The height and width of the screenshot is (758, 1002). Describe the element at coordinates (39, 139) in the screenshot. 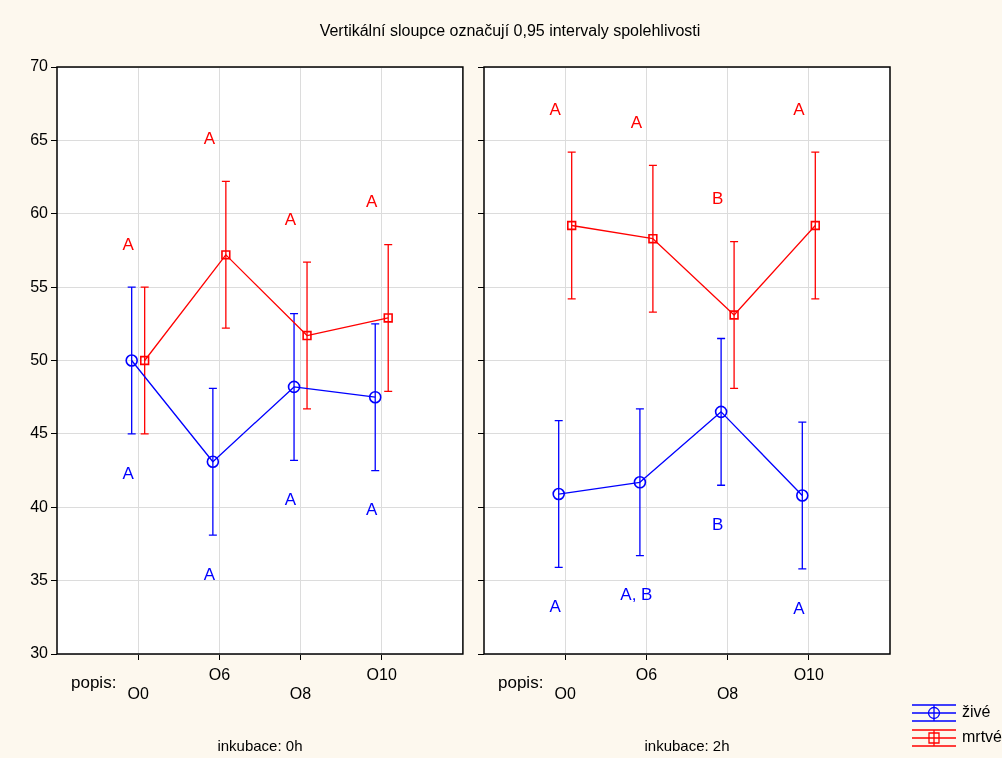

I see `y-tick-label: 65` at that location.